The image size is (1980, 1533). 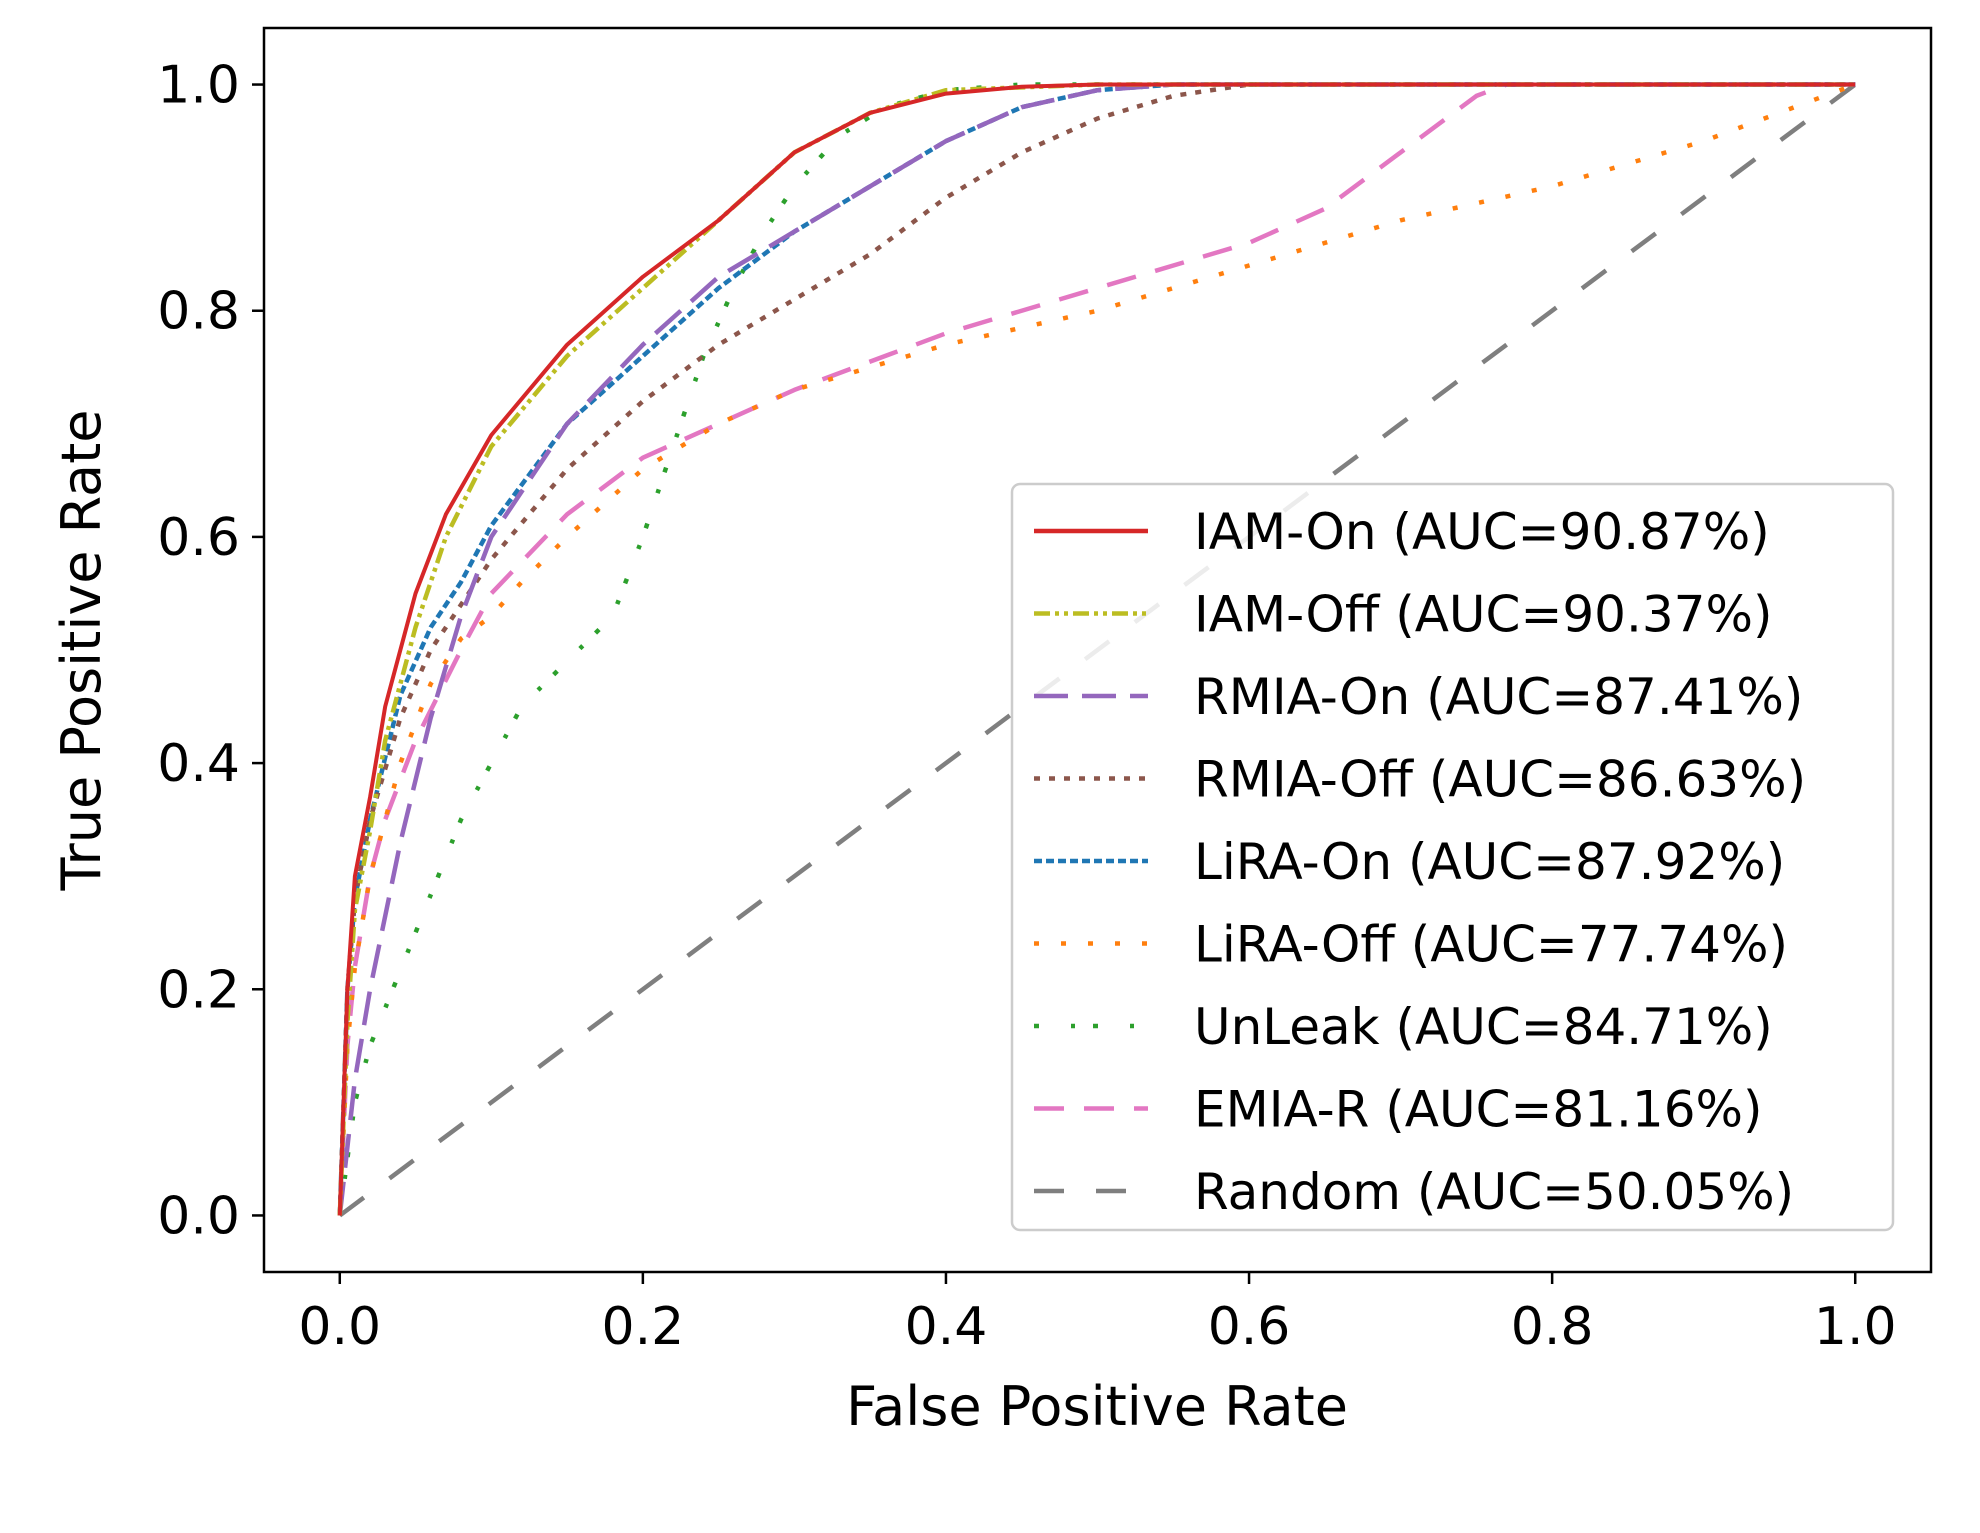 What do you see at coordinates (1483, 615) in the screenshot?
I see `legend-label: IAM-Off (AUC=90.37%)` at bounding box center [1483, 615].